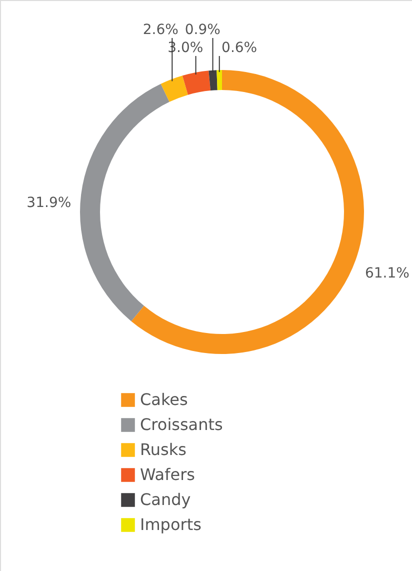  I want to click on data-label: 31.9%, so click(49, 203).